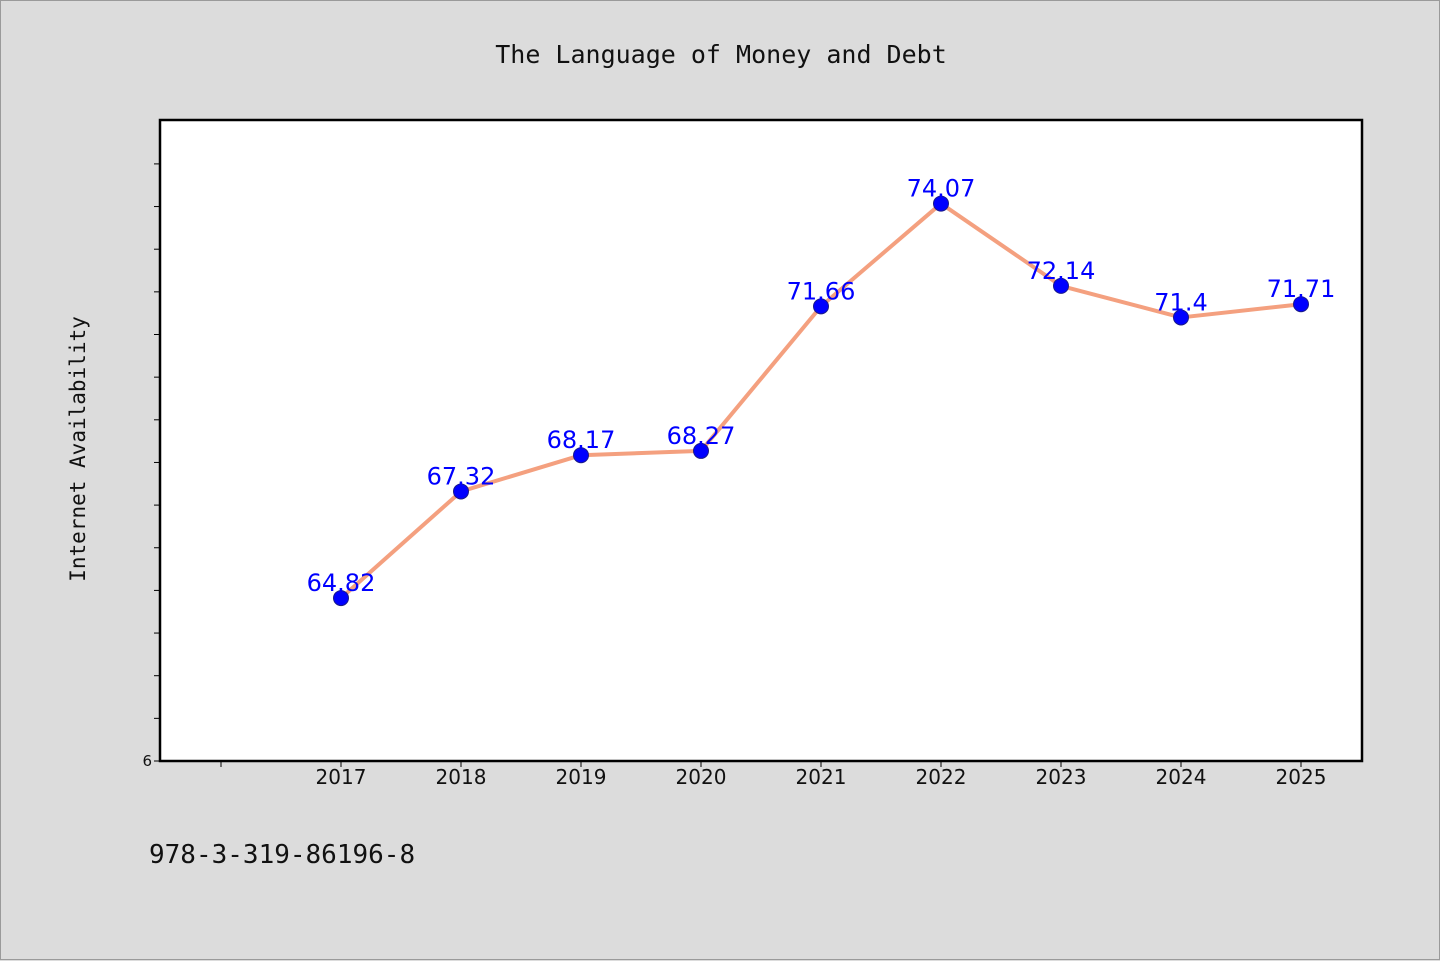  I want to click on x-tick-label: 2023, so click(1061, 777).